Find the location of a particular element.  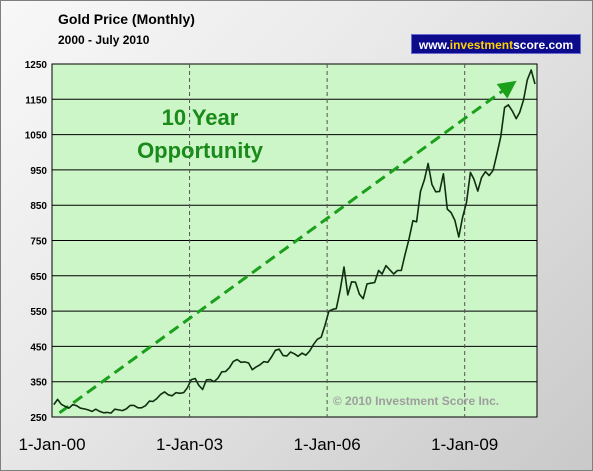

y-tick-label: 450 is located at coordinates (38, 347).